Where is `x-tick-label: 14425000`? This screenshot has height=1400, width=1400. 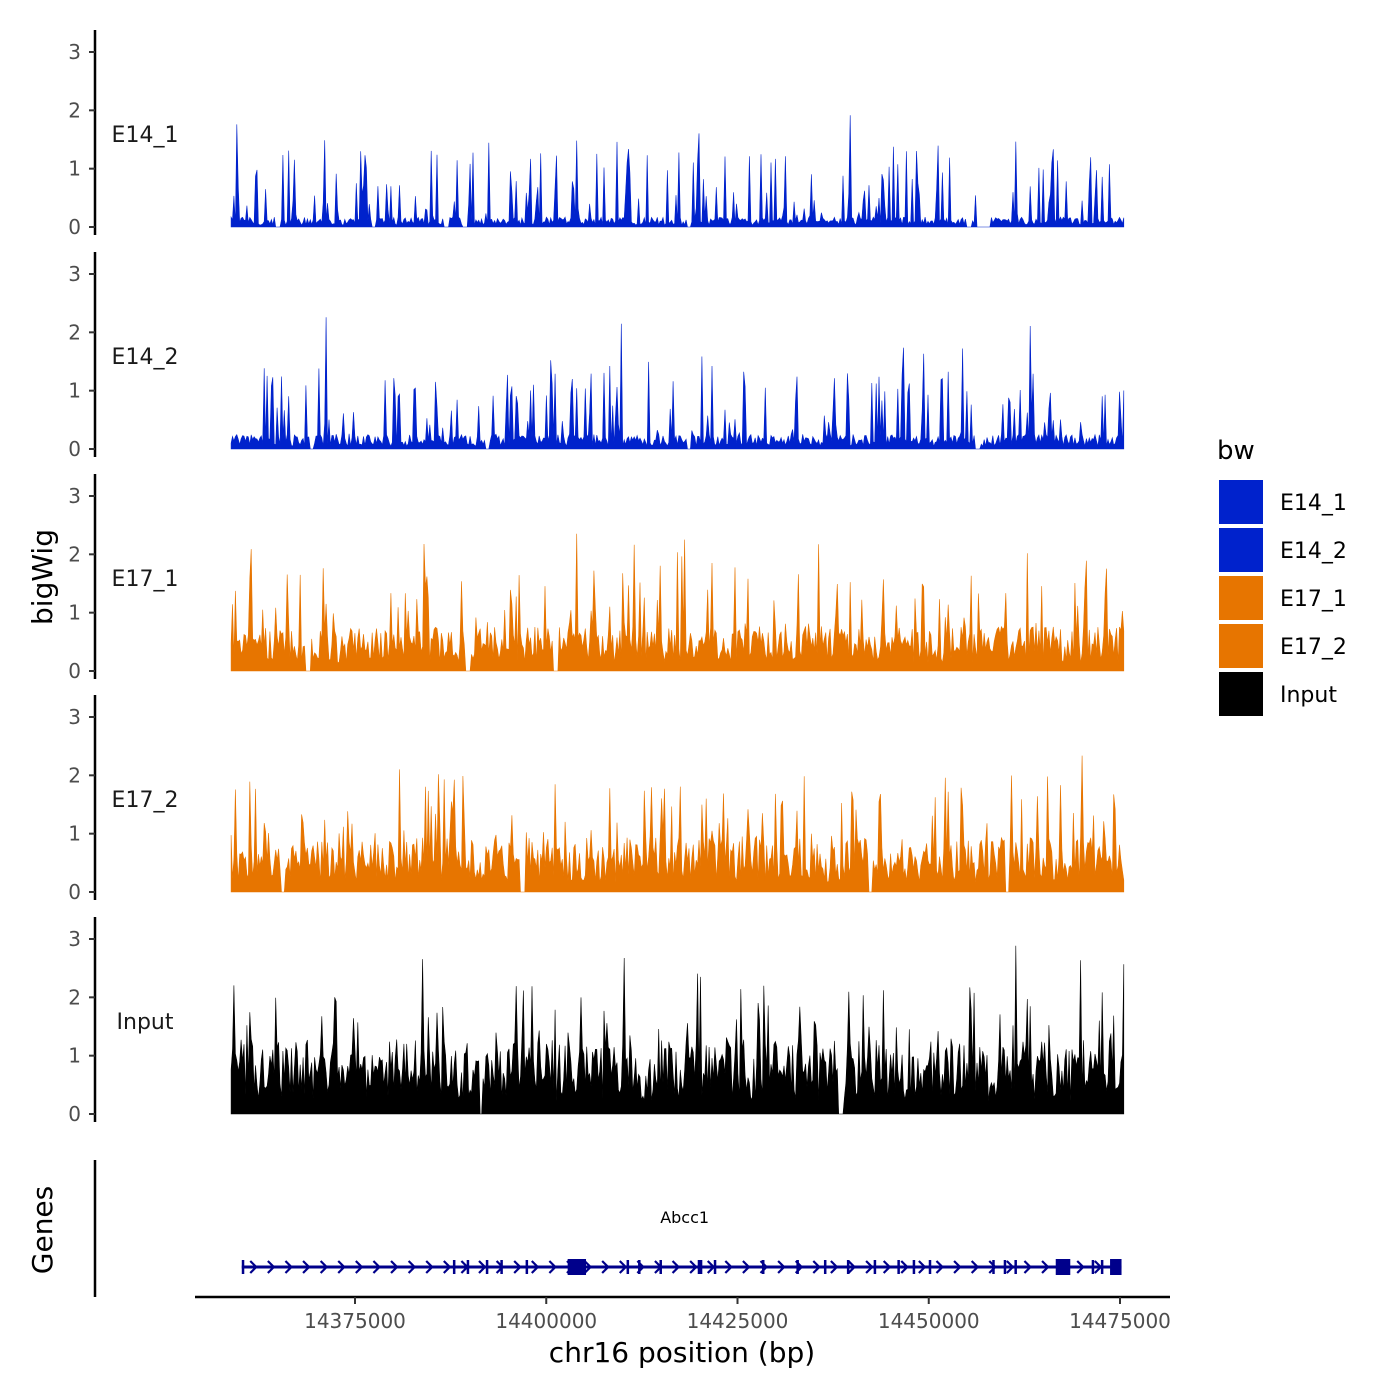
x-tick-label: 14425000 is located at coordinates (738, 1321).